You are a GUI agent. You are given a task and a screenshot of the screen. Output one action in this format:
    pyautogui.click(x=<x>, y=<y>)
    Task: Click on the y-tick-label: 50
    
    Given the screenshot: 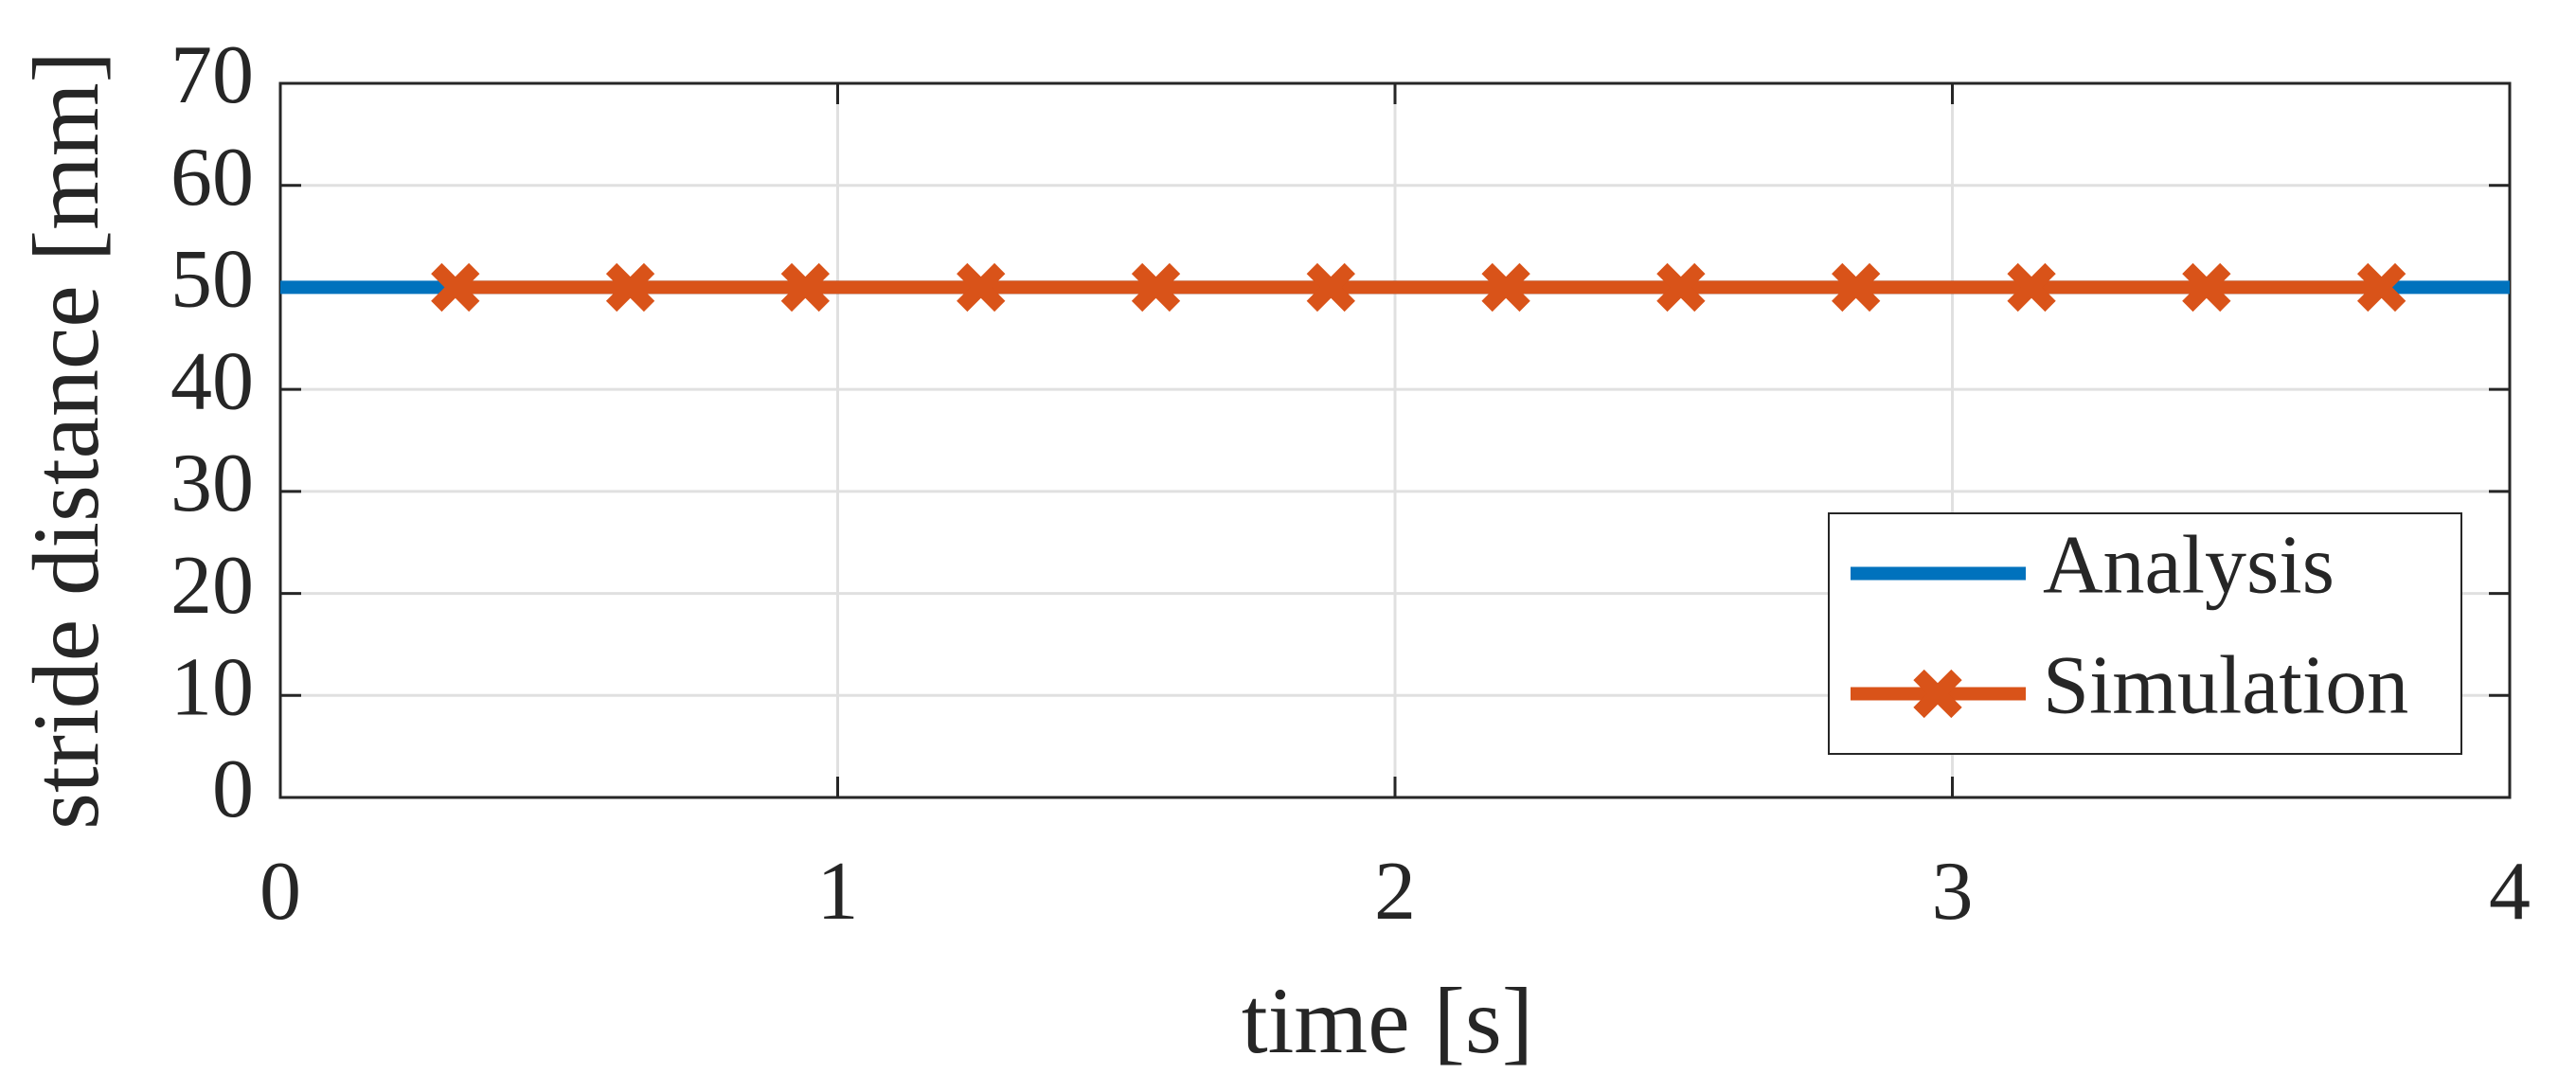 What is the action you would take?
    pyautogui.click(x=212, y=280)
    